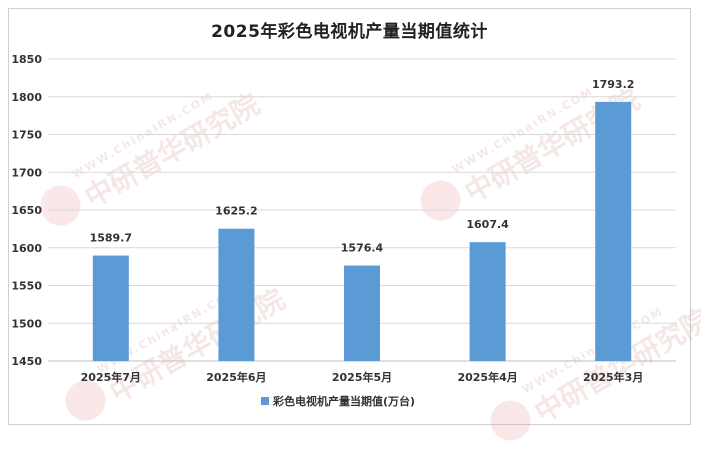 The width and height of the screenshot is (701, 454). What do you see at coordinates (349, 32) in the screenshot?
I see `chart-title: 2025年彩色电视机产量当期值统计` at bounding box center [349, 32].